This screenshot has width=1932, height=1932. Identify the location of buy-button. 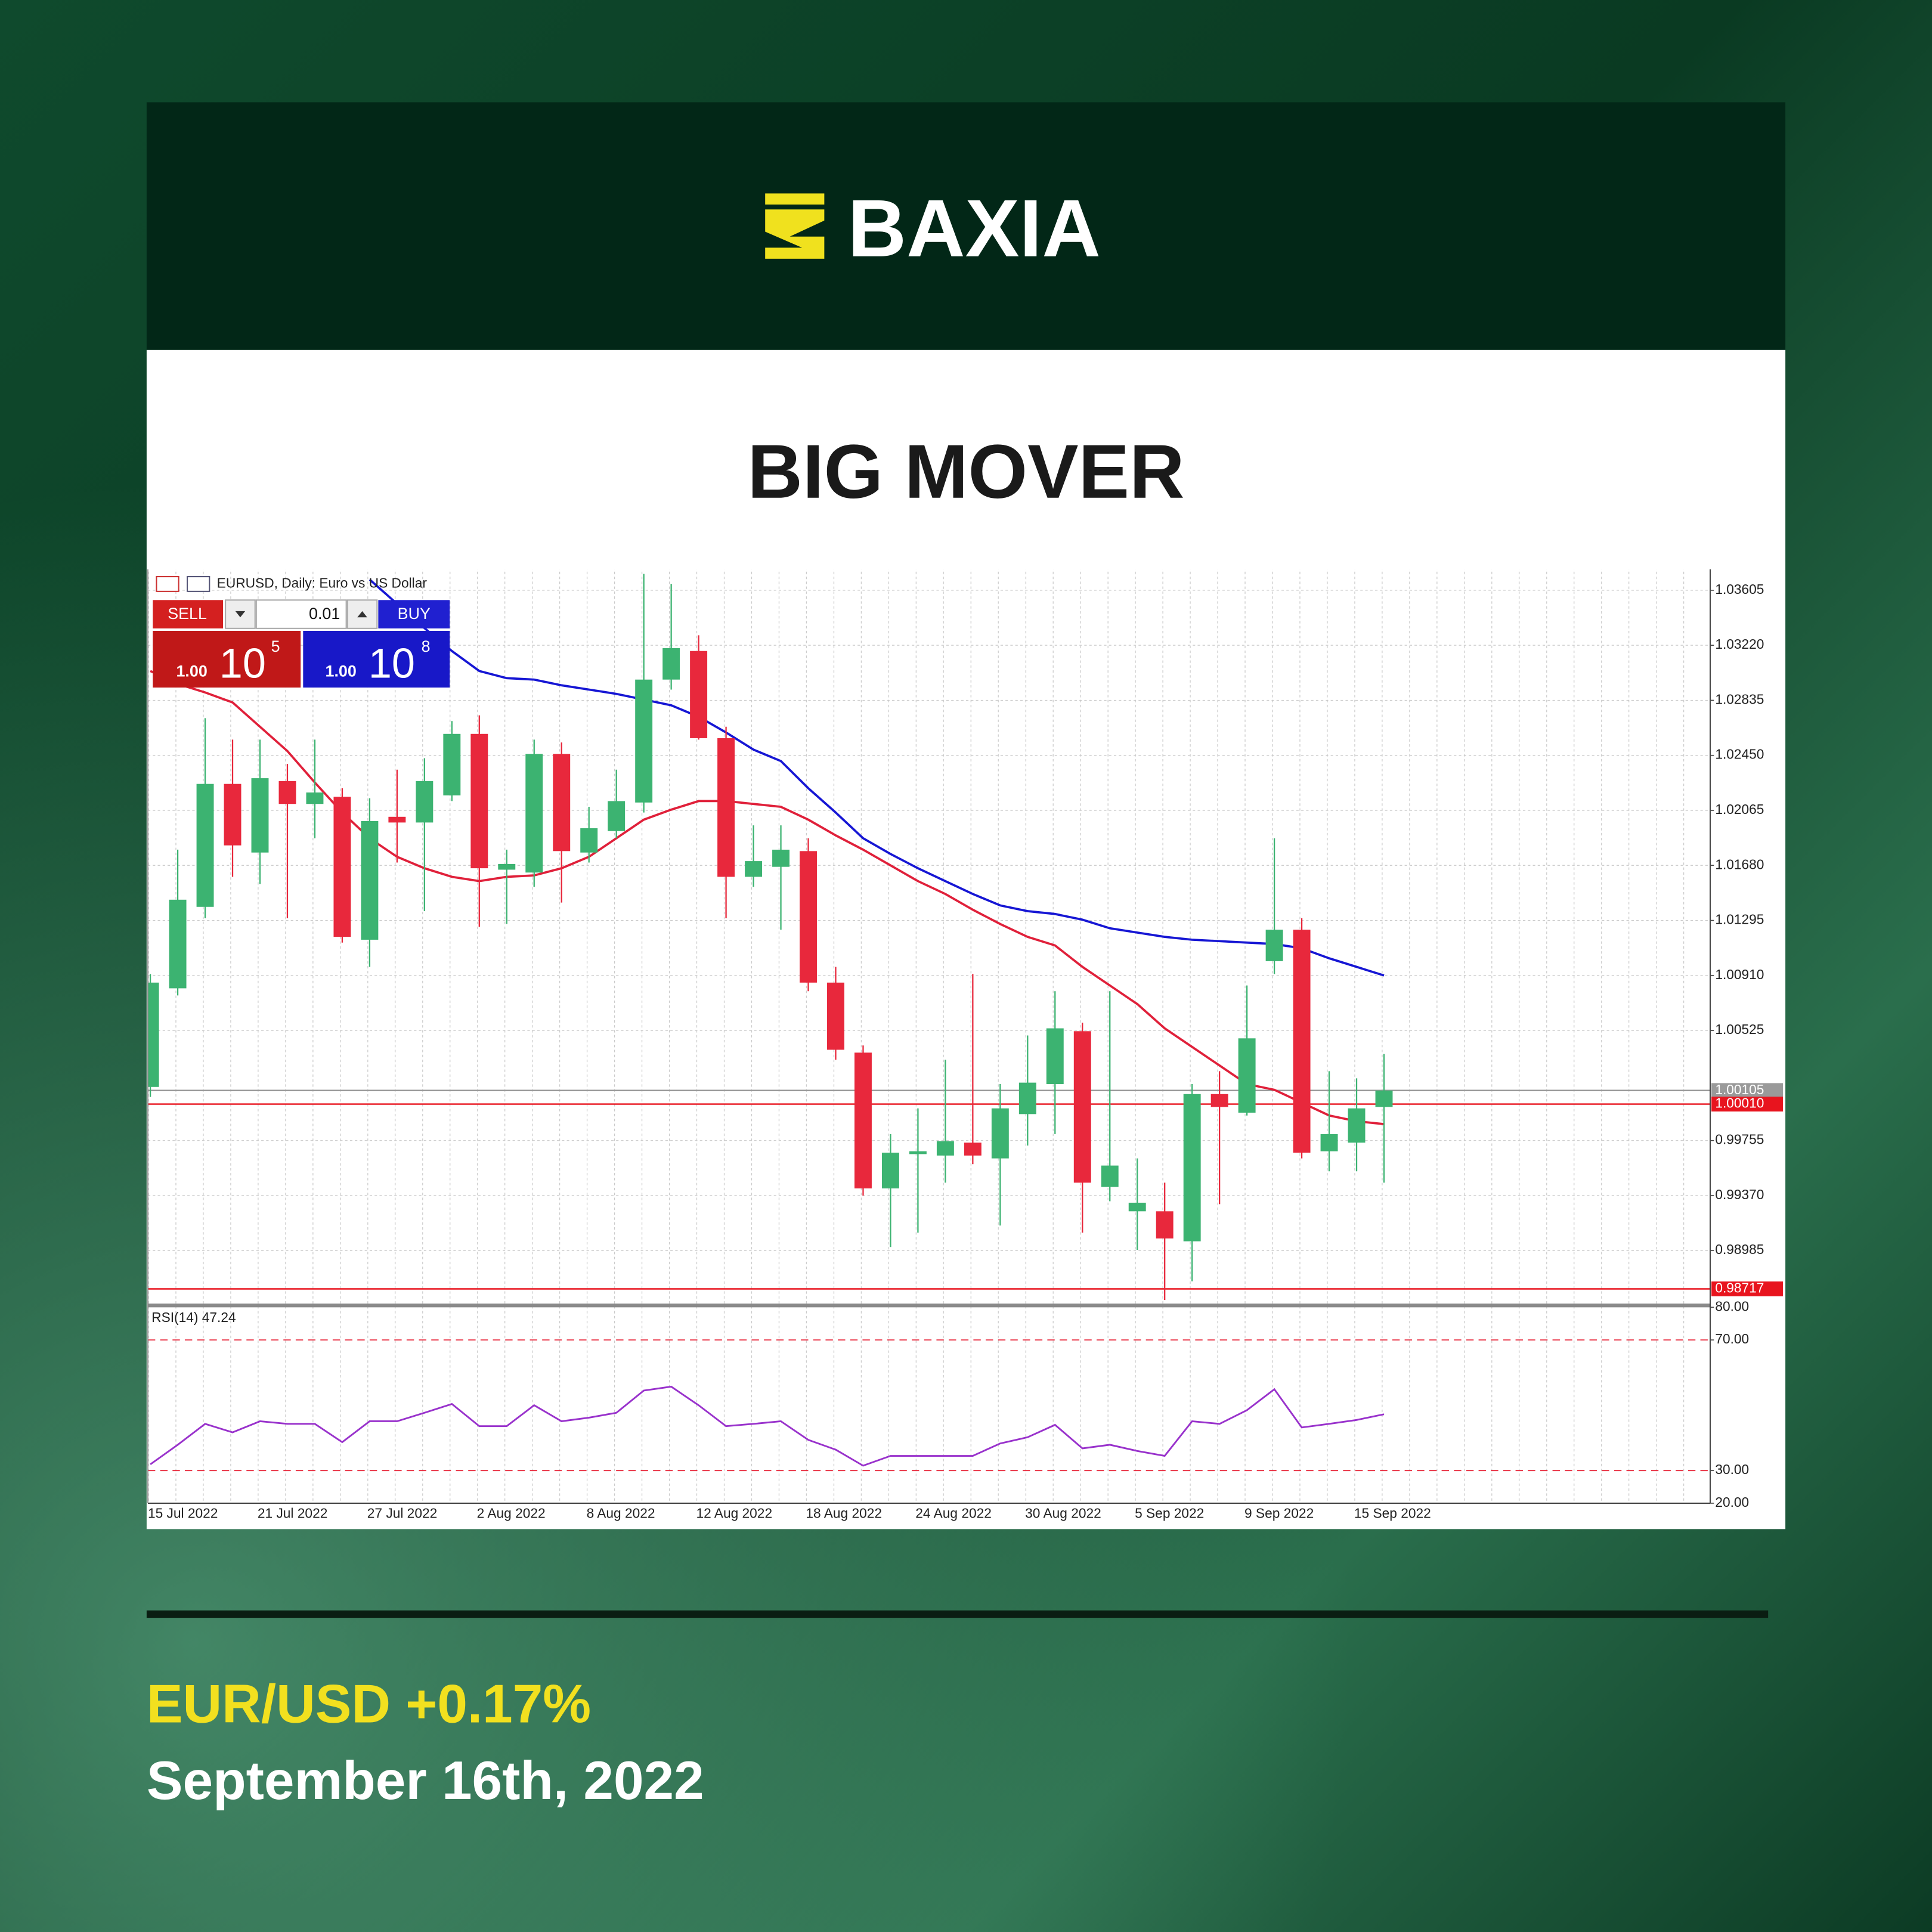
(414, 614).